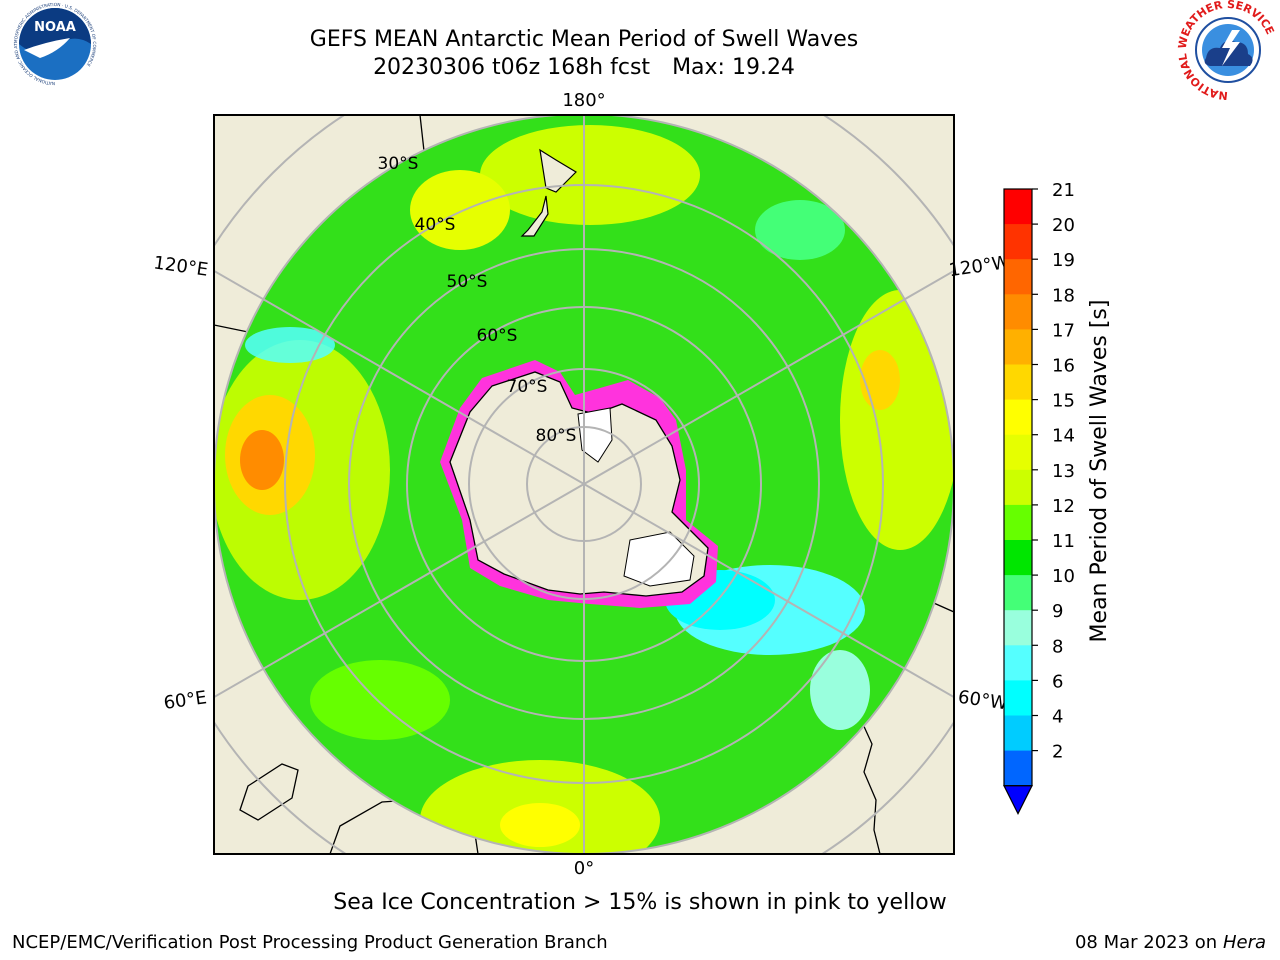 The image size is (1280, 960). I want to click on lon-label-0: 0°, so click(584, 868).